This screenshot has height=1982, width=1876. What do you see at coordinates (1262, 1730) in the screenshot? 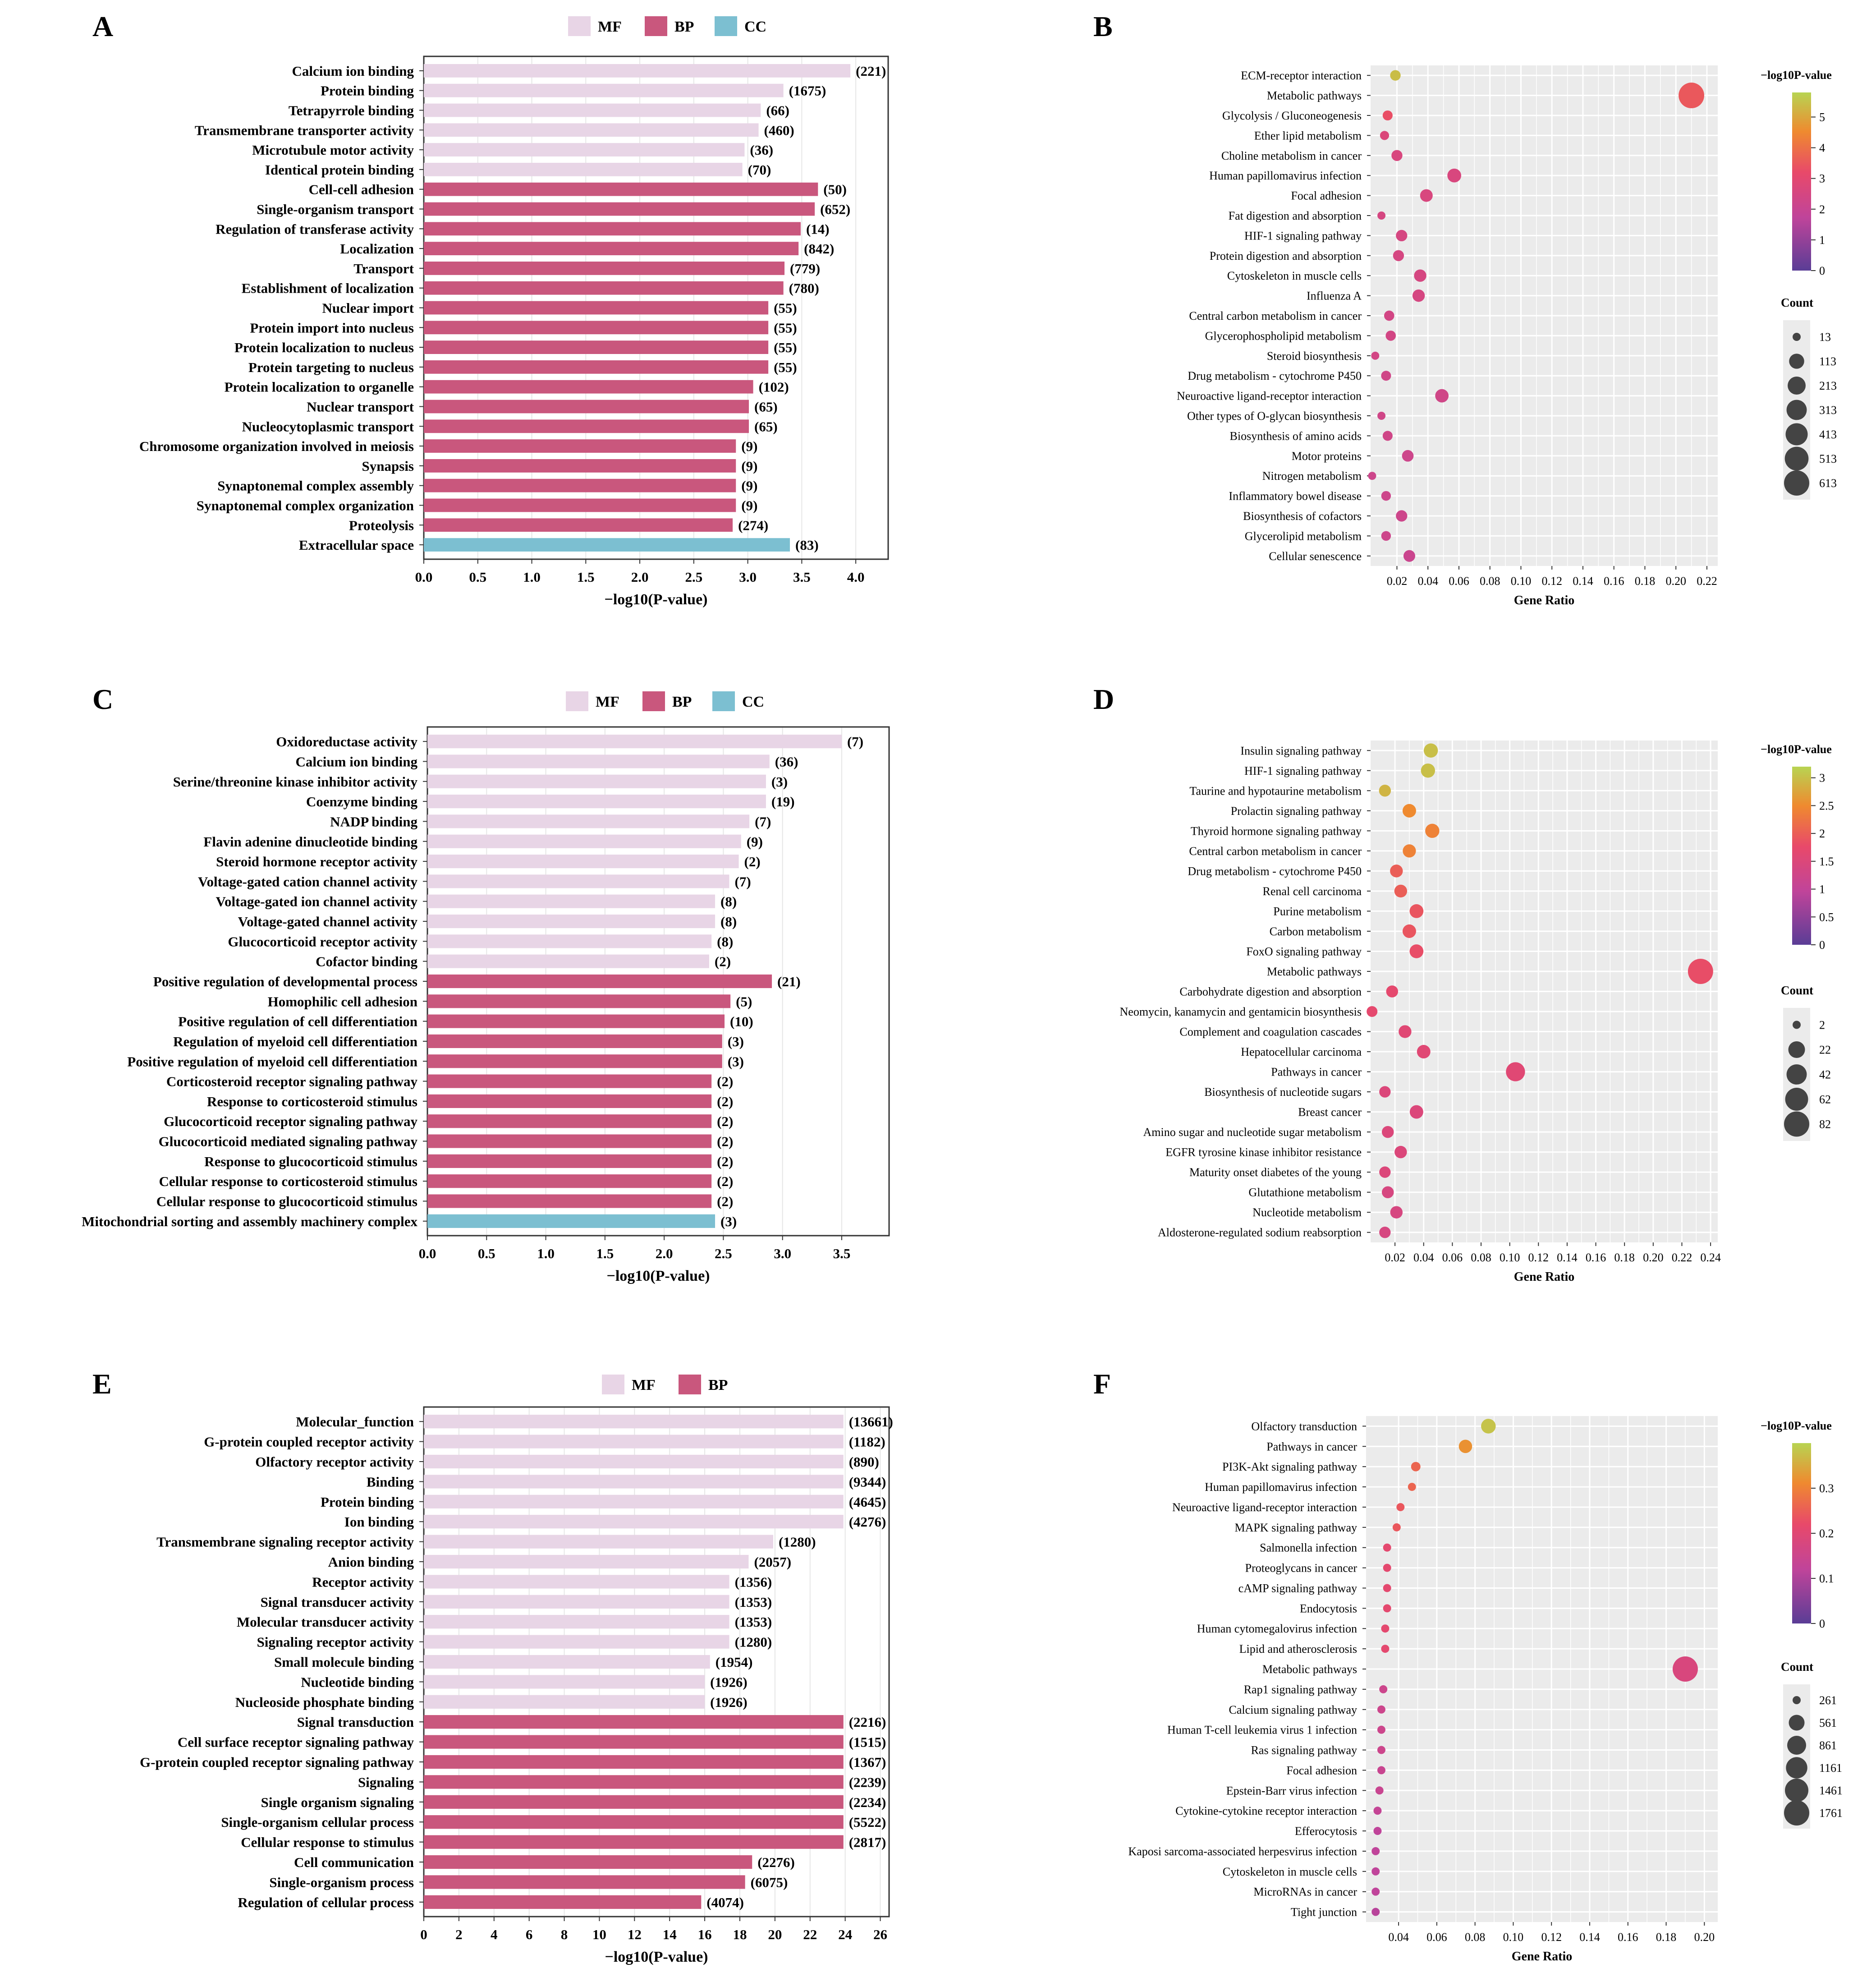
I see `category-label: Human T-cell leukemia virus 1 infection` at bounding box center [1262, 1730].